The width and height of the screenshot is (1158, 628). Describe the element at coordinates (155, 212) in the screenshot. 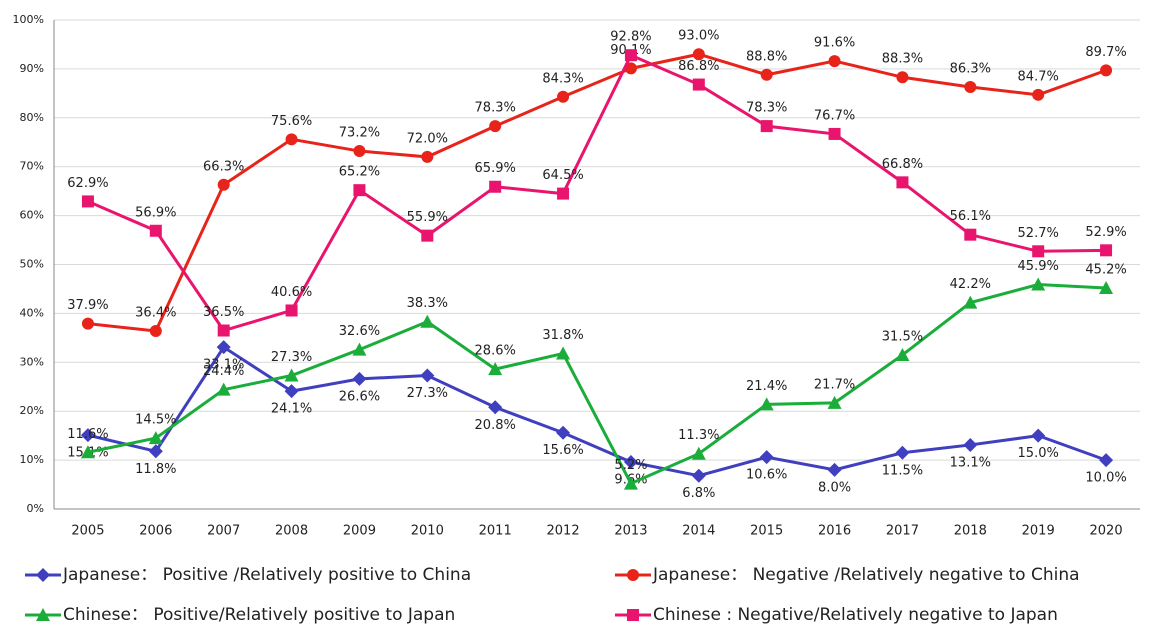

I see `data-label: 56.9%` at that location.